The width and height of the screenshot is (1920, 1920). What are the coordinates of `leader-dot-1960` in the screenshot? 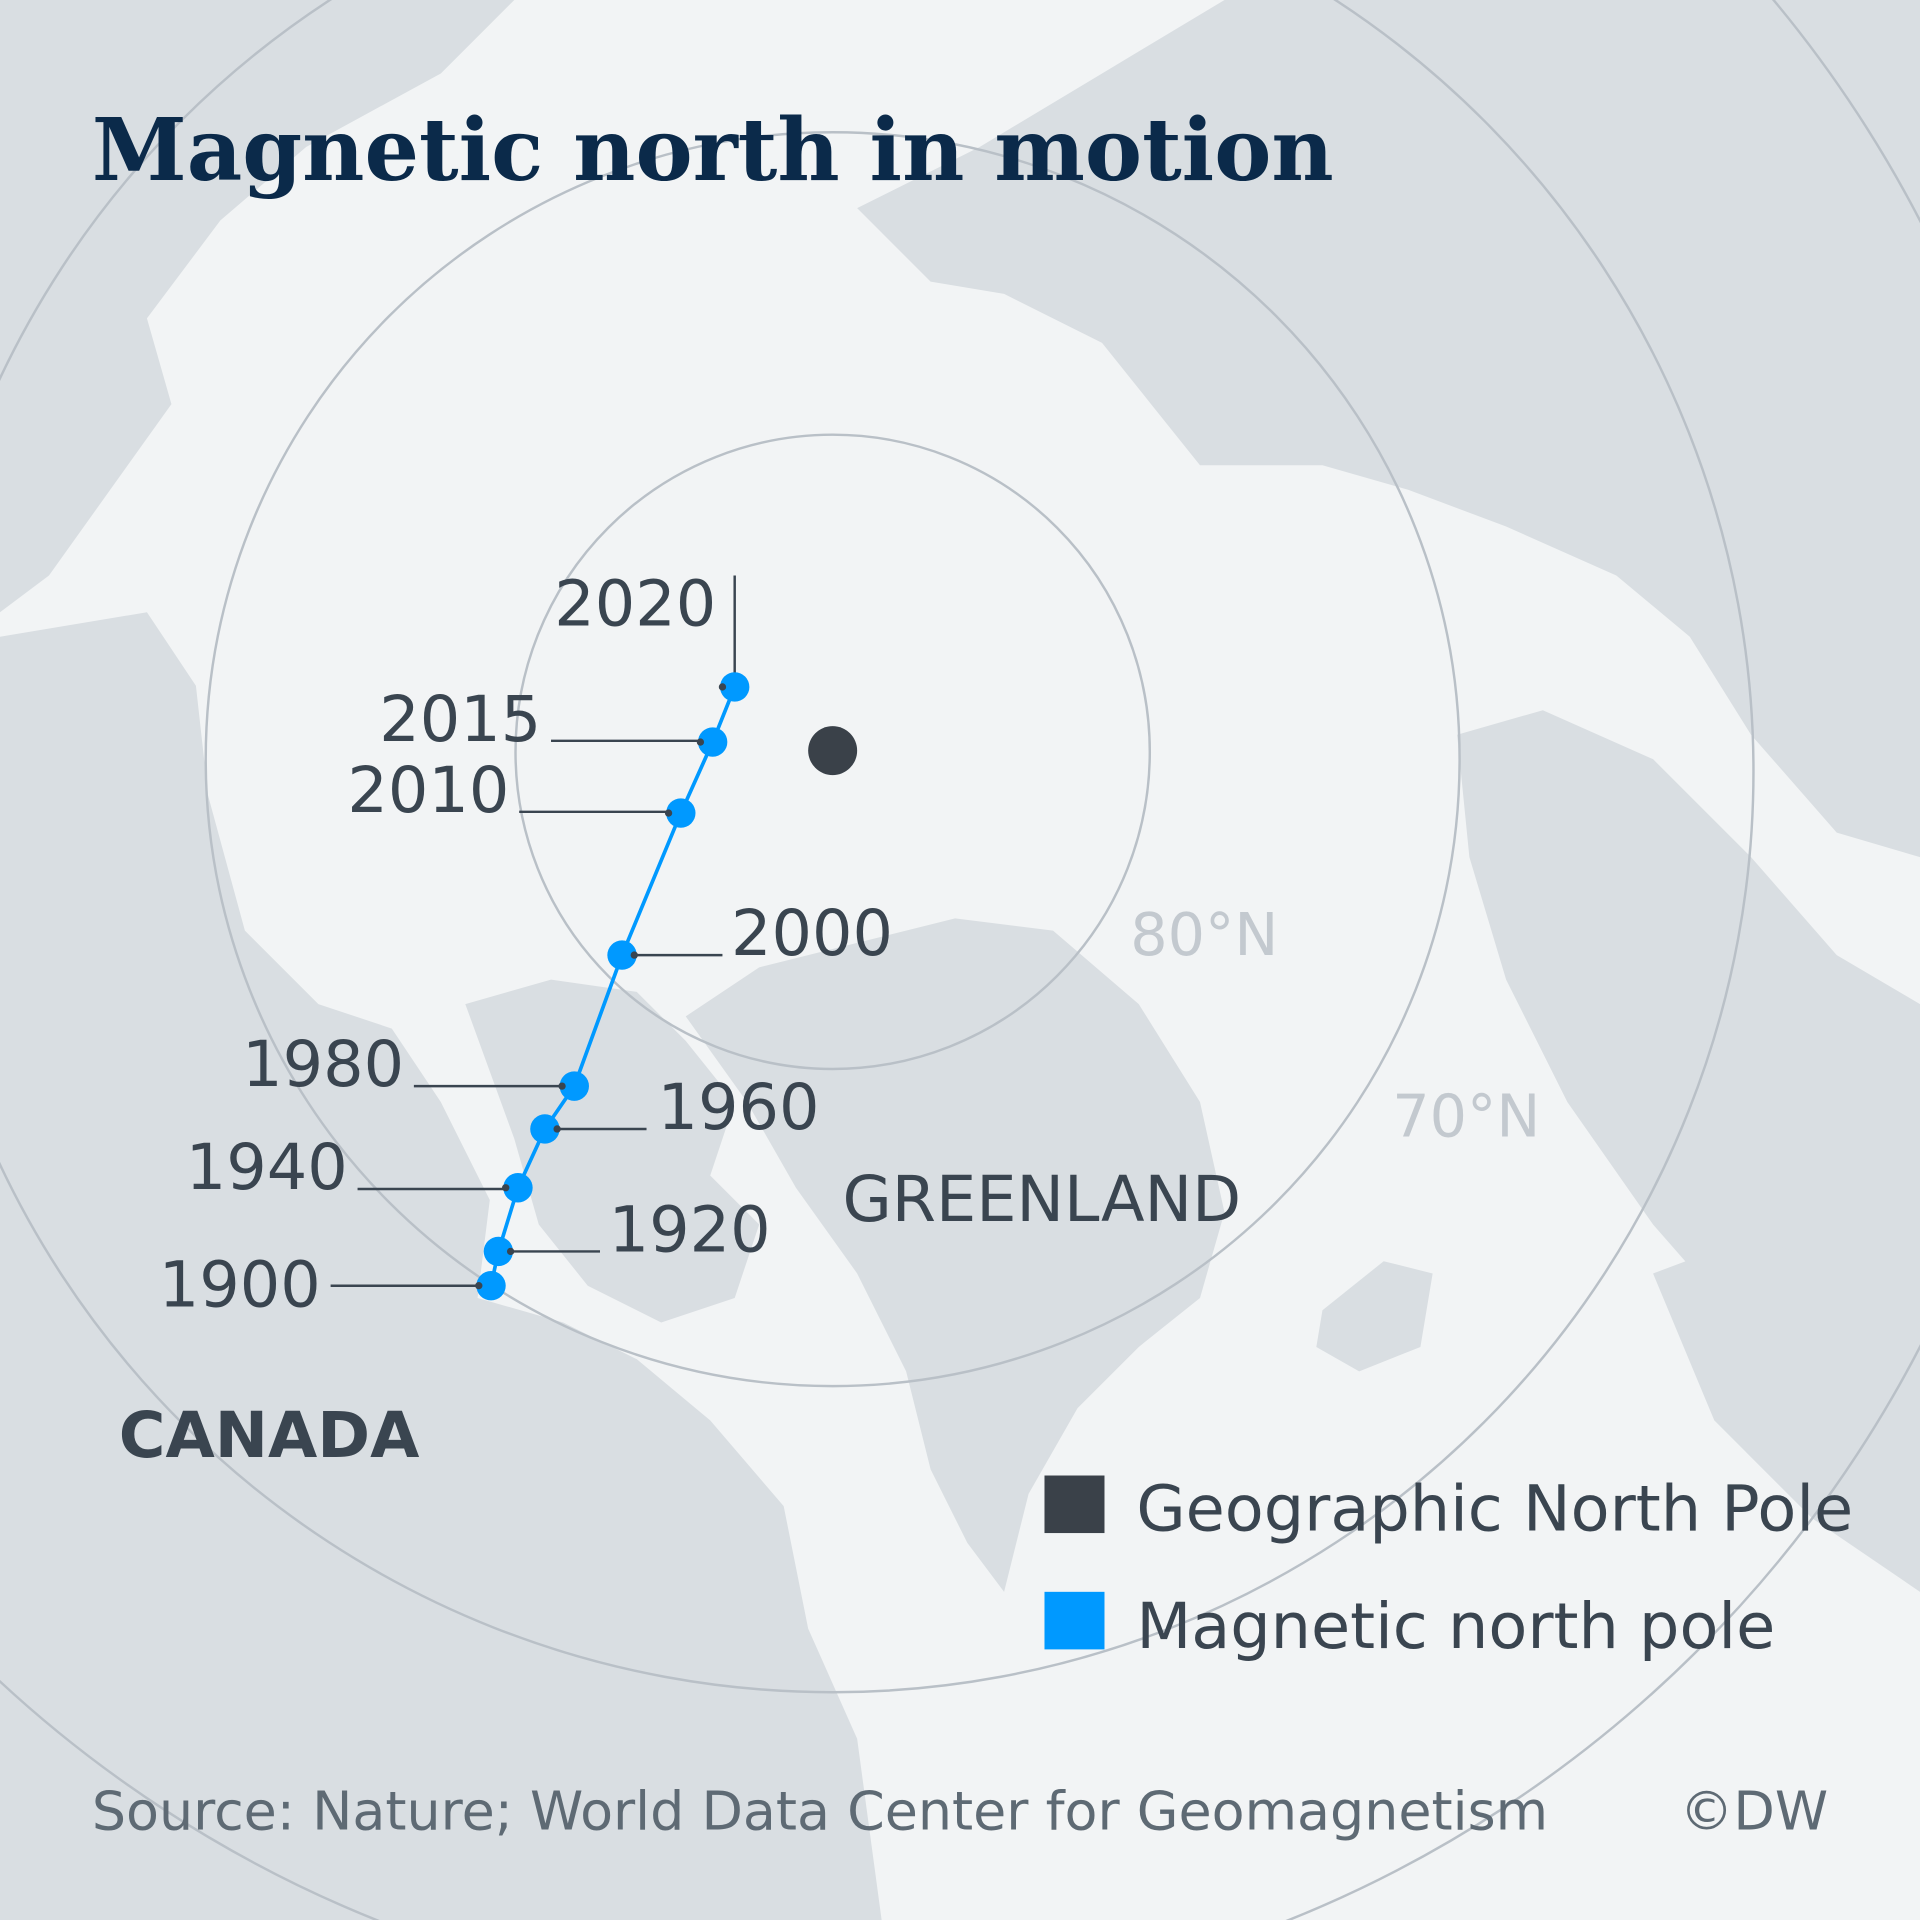 It's located at (557, 1129).